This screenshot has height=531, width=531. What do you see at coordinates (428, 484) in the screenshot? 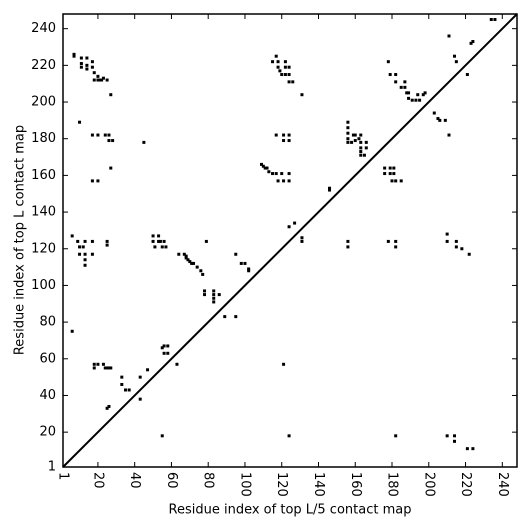
I see `x-tick-label: 200` at bounding box center [428, 484].